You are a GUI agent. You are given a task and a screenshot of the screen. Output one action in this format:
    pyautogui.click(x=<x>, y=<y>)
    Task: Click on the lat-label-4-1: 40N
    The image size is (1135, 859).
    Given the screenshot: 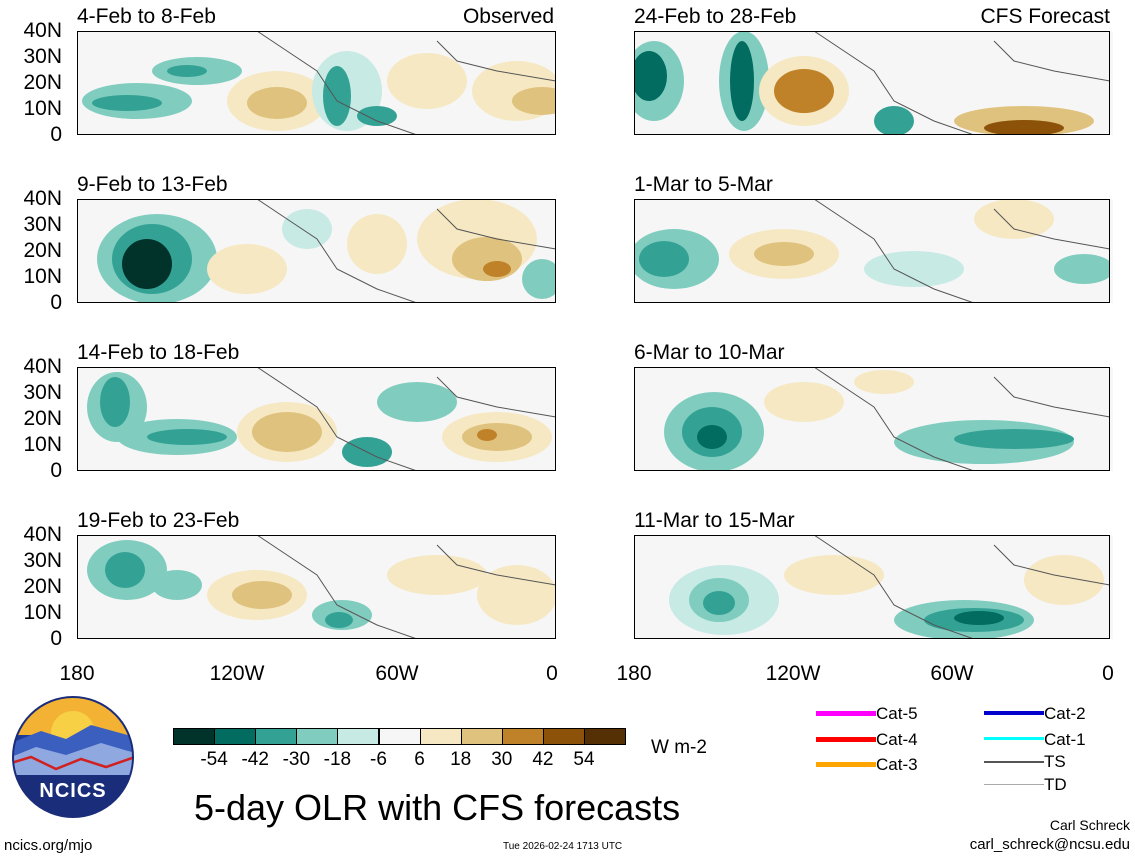 What is the action you would take?
    pyautogui.click(x=42, y=534)
    